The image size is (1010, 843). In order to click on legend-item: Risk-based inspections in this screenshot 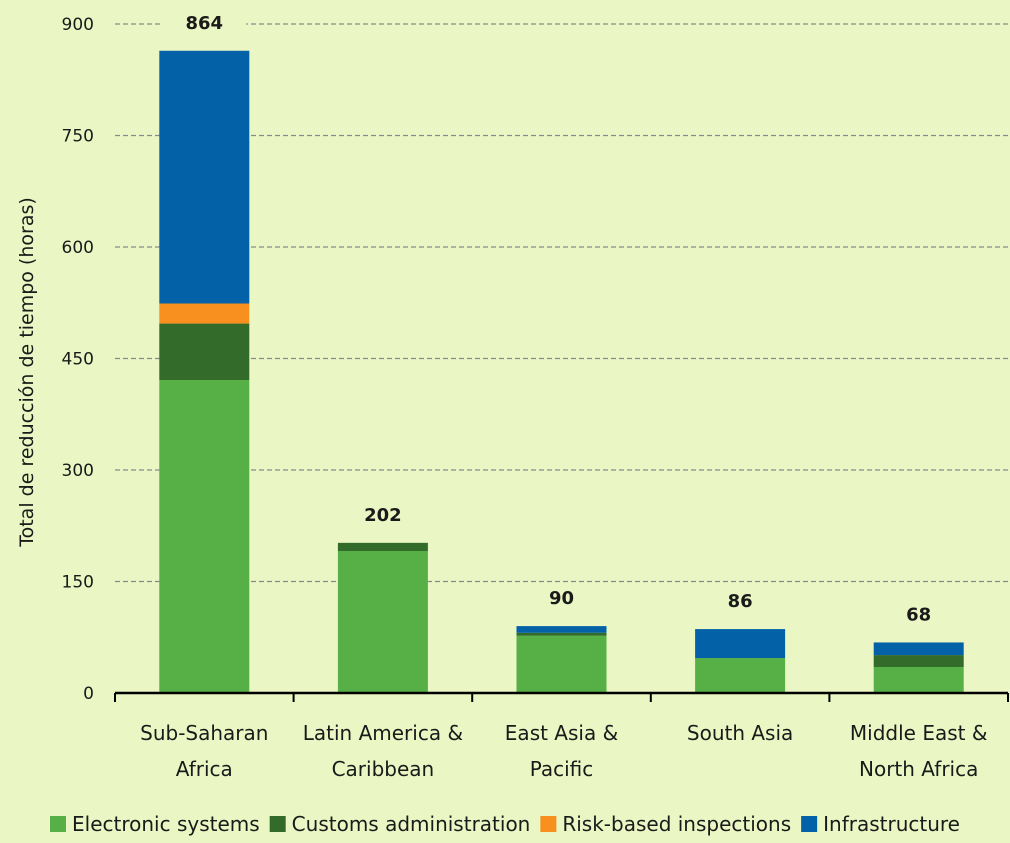, I will do `click(665, 824)`.